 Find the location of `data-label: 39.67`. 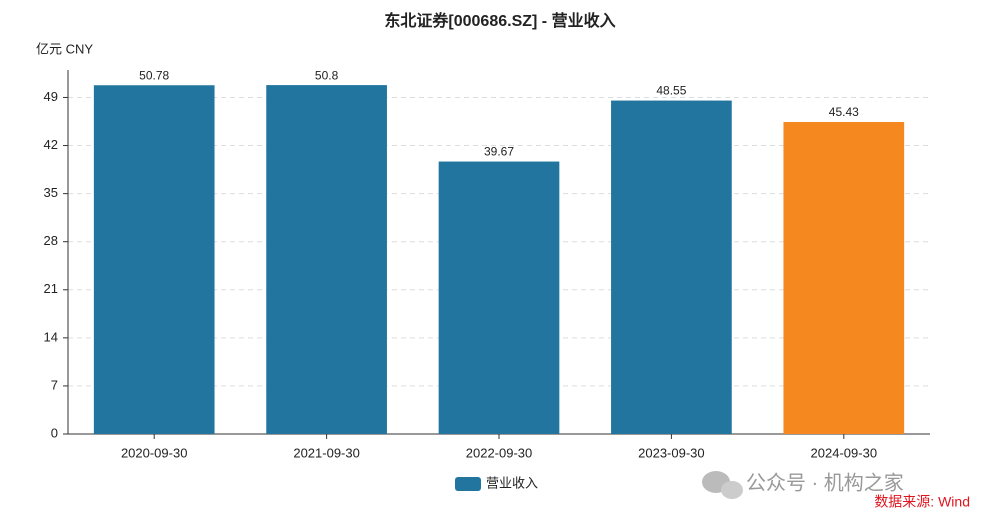

data-label: 39.67 is located at coordinates (499, 152).